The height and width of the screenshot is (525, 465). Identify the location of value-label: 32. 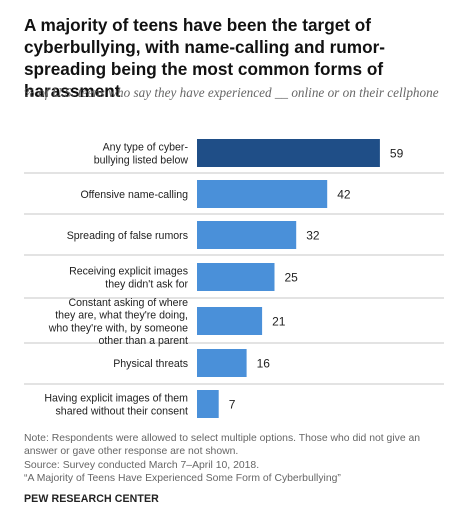
(313, 236).